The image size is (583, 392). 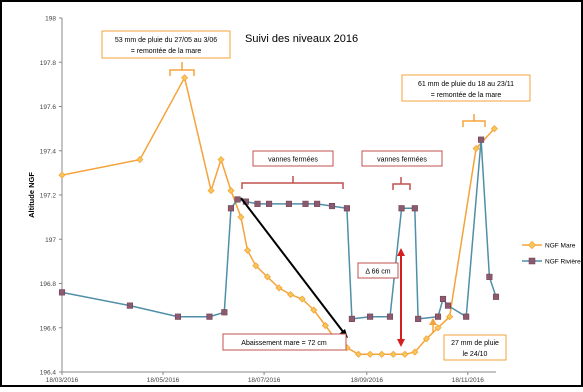 What do you see at coordinates (475, 343) in the screenshot?
I see `annotation-rain-oct-line1: 27 mm de pluie` at bounding box center [475, 343].